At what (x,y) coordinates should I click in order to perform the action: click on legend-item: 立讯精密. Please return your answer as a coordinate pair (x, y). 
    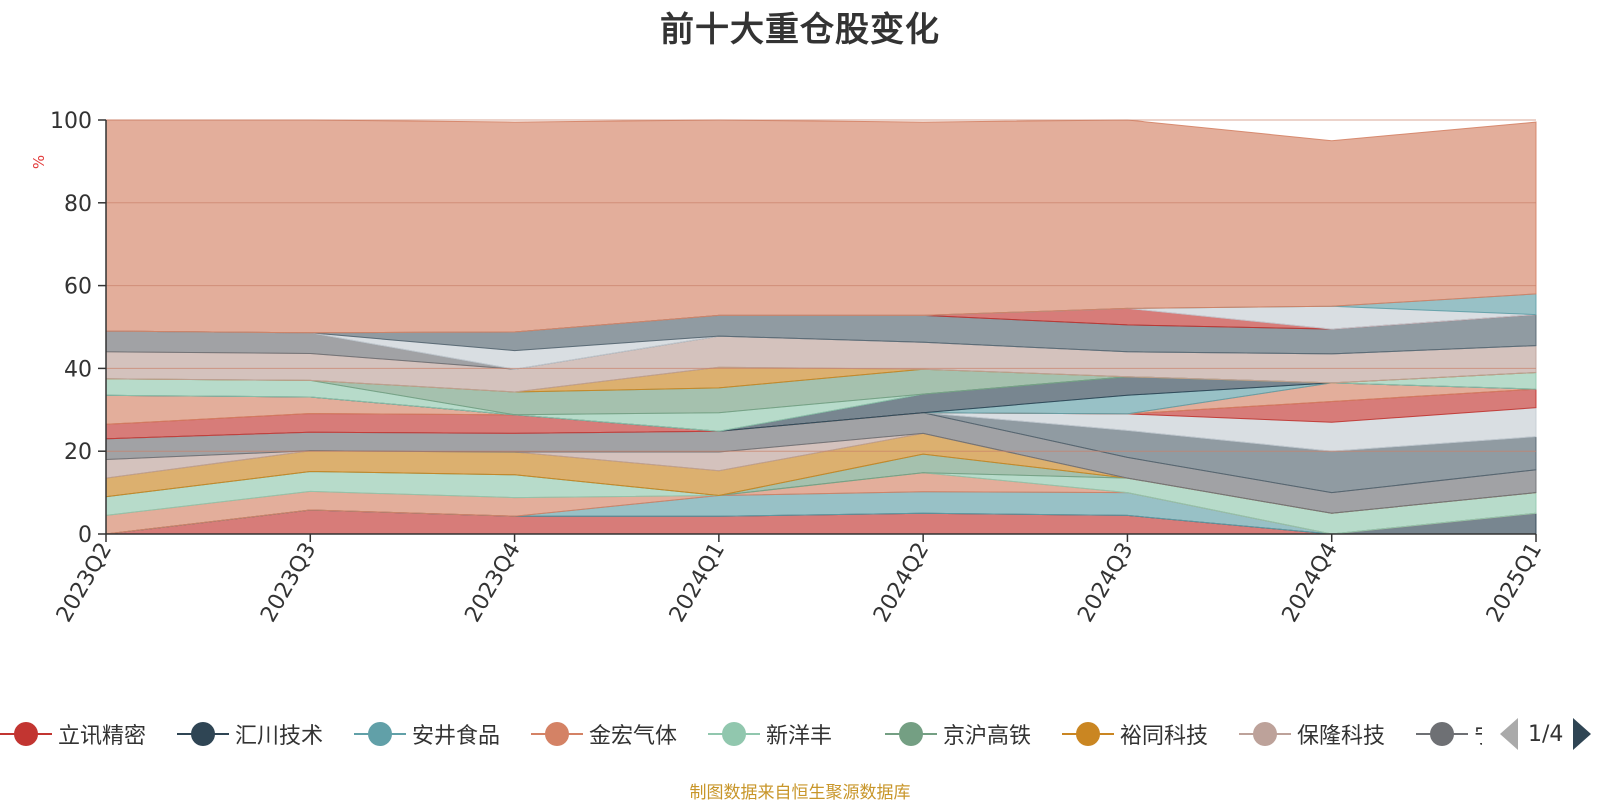
    Looking at the image, I should click on (73, 734).